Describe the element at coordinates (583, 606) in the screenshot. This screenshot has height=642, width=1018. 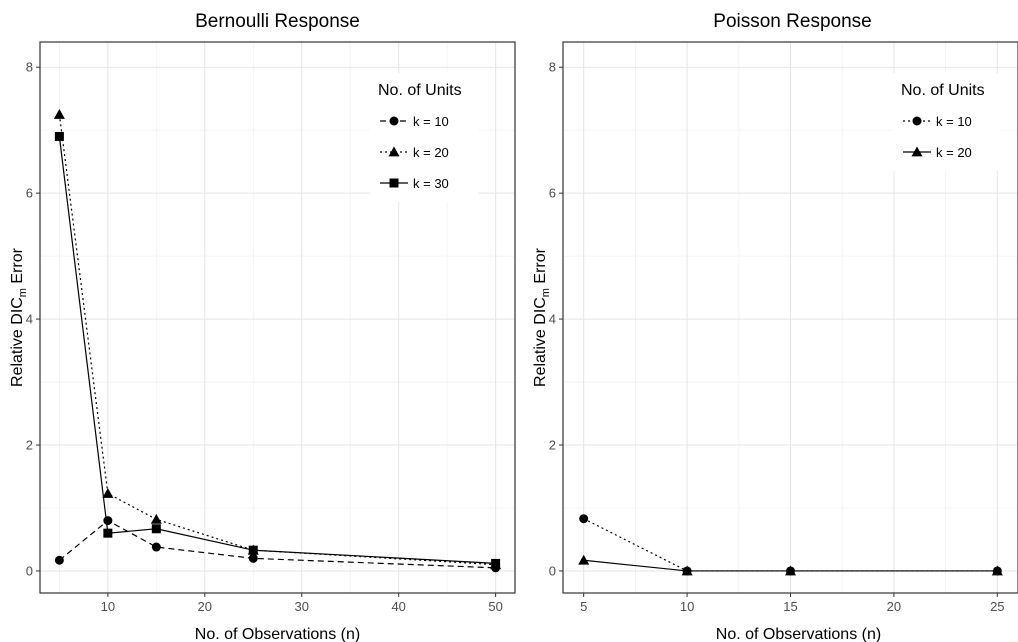
I see `x-tick-label: 5` at that location.